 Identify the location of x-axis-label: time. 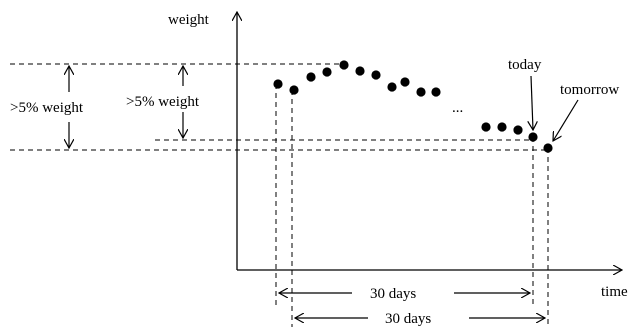
(614, 292).